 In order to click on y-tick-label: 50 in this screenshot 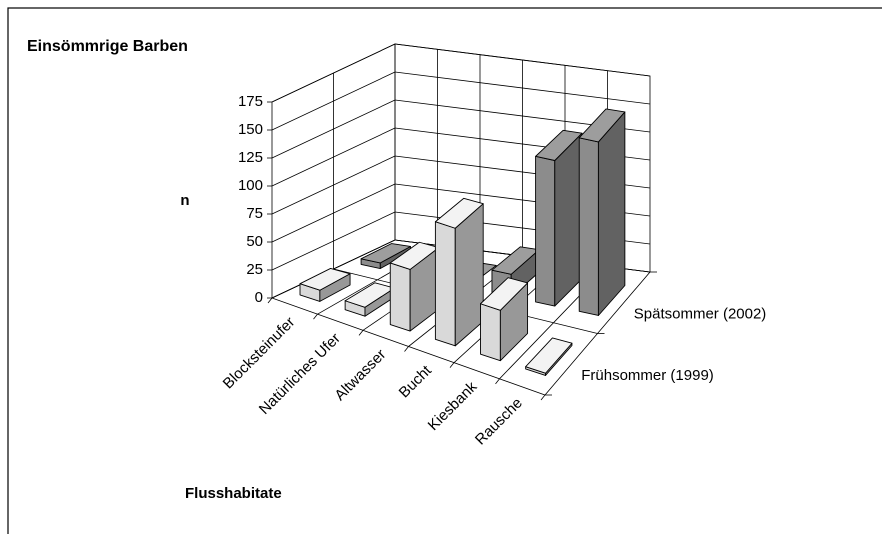, I will do `click(254, 241)`.